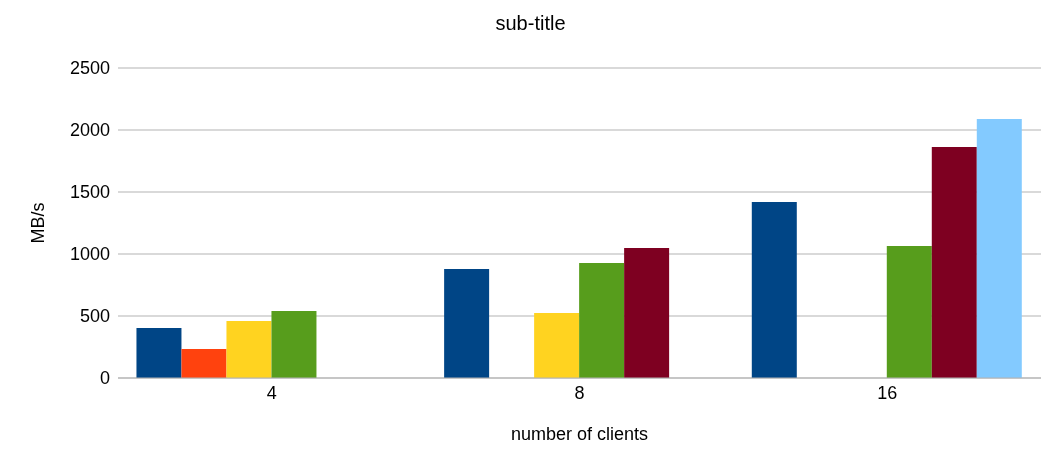  What do you see at coordinates (89, 130) in the screenshot?
I see `y-tick-label: 2000` at bounding box center [89, 130].